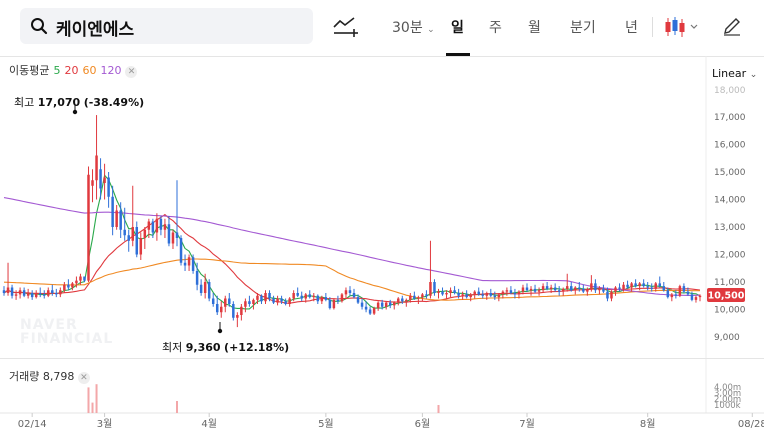 The height and width of the screenshot is (433, 764). Describe the element at coordinates (166, 26) in the screenshot. I see `search-box: 케이엔에스` at that location.